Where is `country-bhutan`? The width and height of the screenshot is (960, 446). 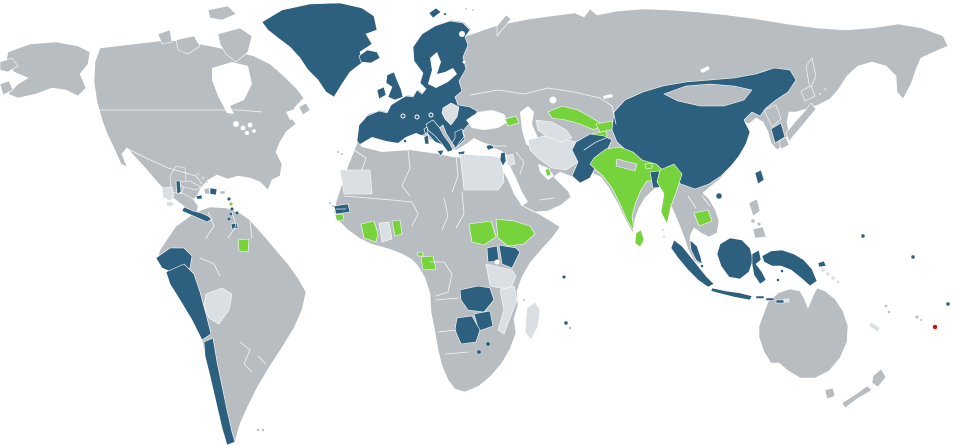 country-bhutan is located at coordinates (648, 166).